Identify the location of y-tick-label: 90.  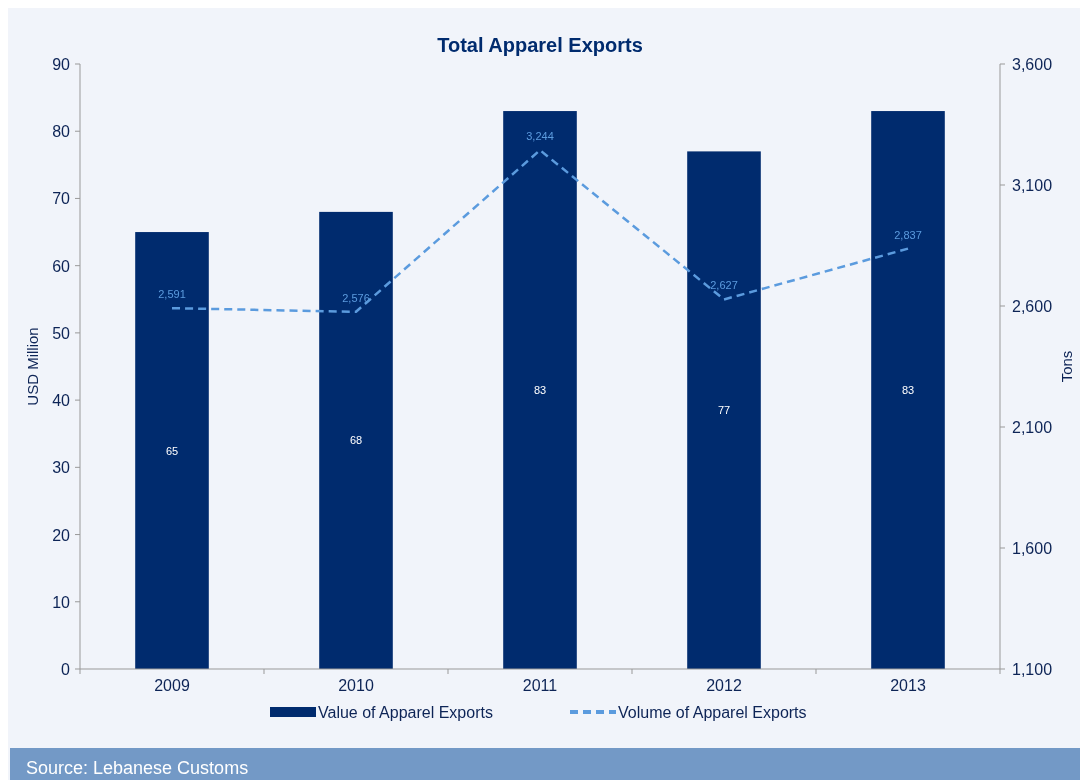
(61, 64).